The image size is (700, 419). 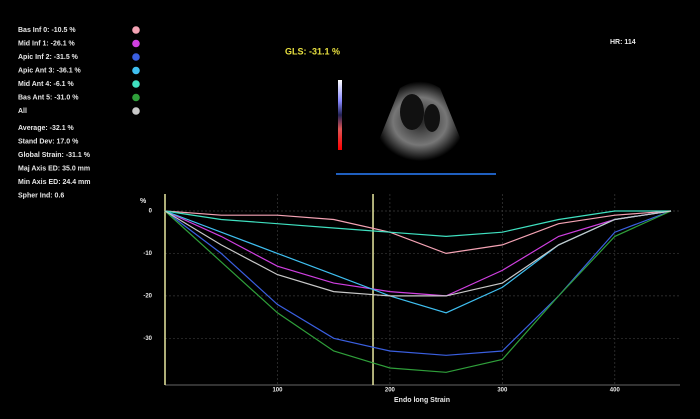 I want to click on legend-label: Bas Inf 0: -10.5 %, so click(x=47, y=30).